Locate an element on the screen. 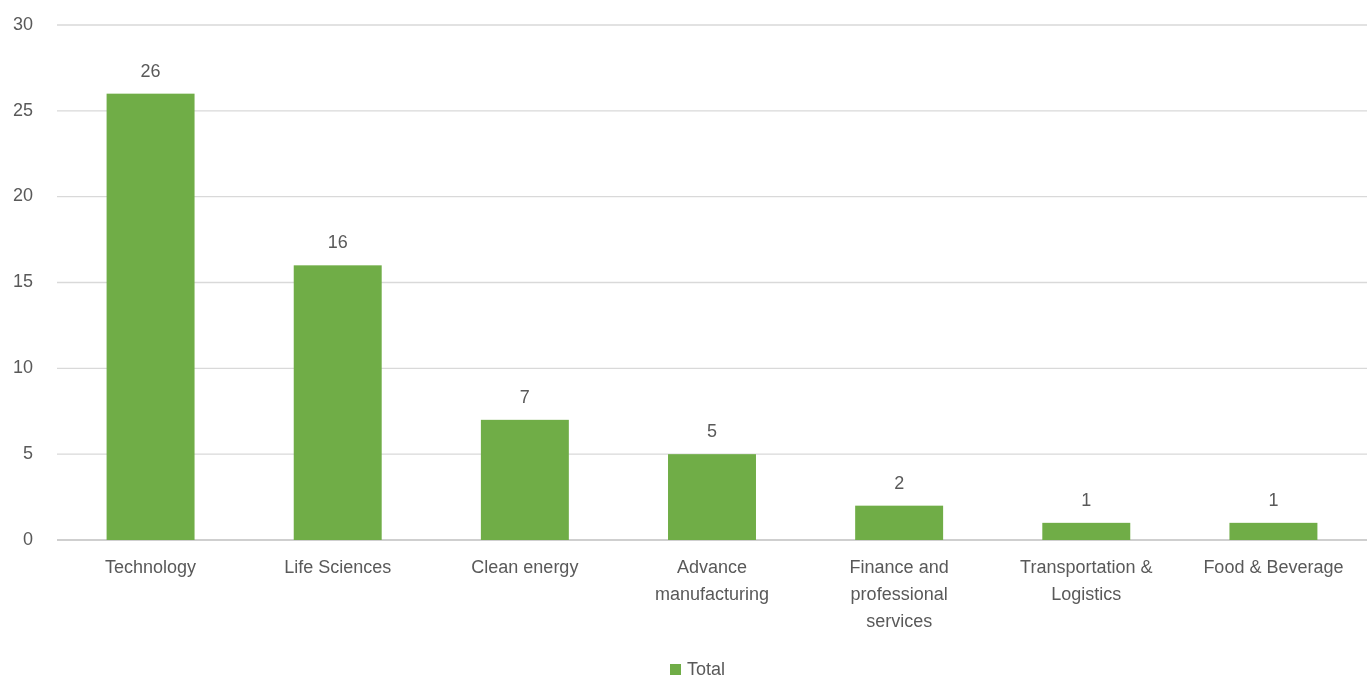 The height and width of the screenshot is (678, 1367). data-label: 26 is located at coordinates (150, 70).